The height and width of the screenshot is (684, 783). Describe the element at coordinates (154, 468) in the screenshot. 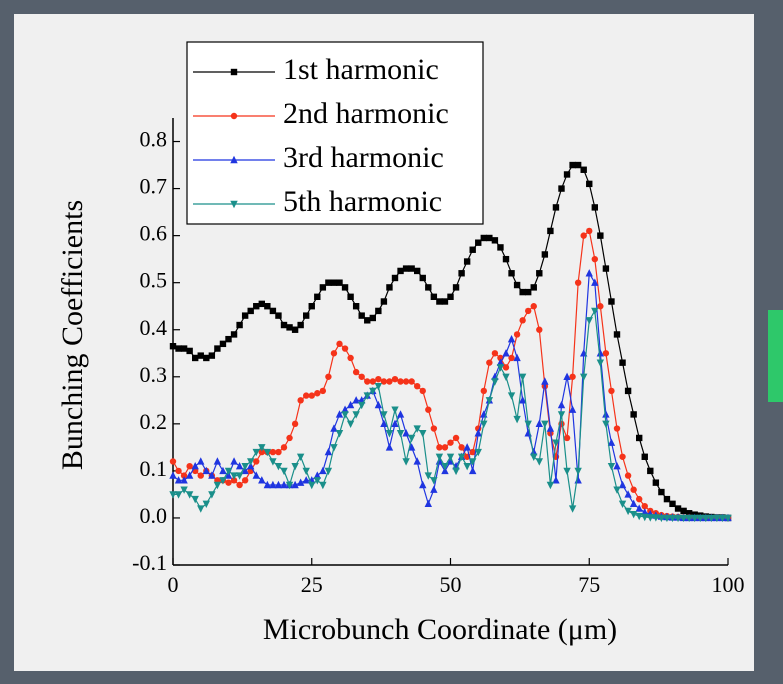

I see `y-tick-label: 0.1` at that location.